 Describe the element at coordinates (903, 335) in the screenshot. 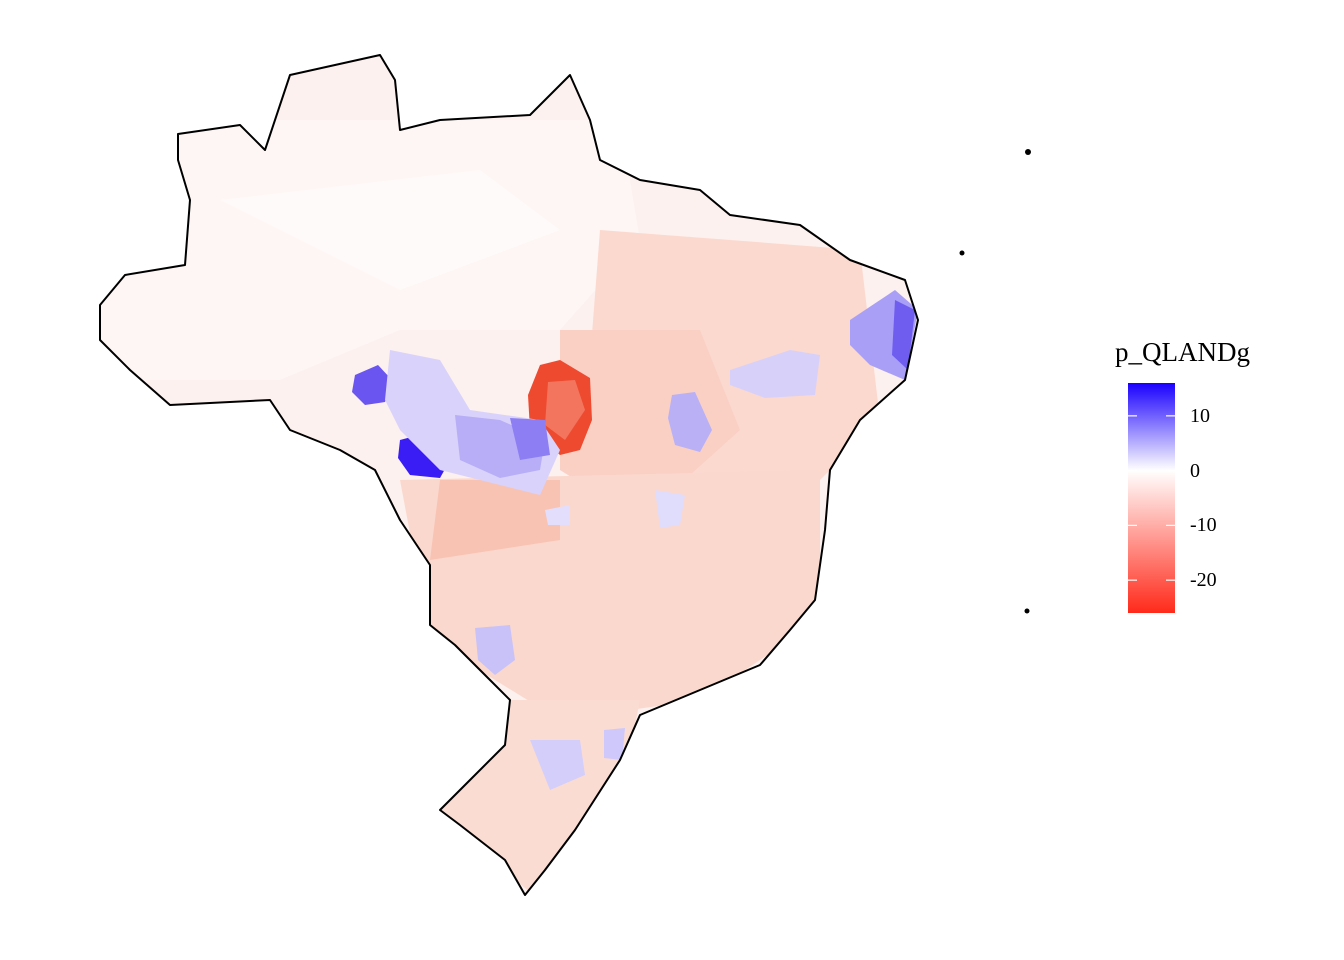

I see `hotspot-blue-east-coast` at that location.